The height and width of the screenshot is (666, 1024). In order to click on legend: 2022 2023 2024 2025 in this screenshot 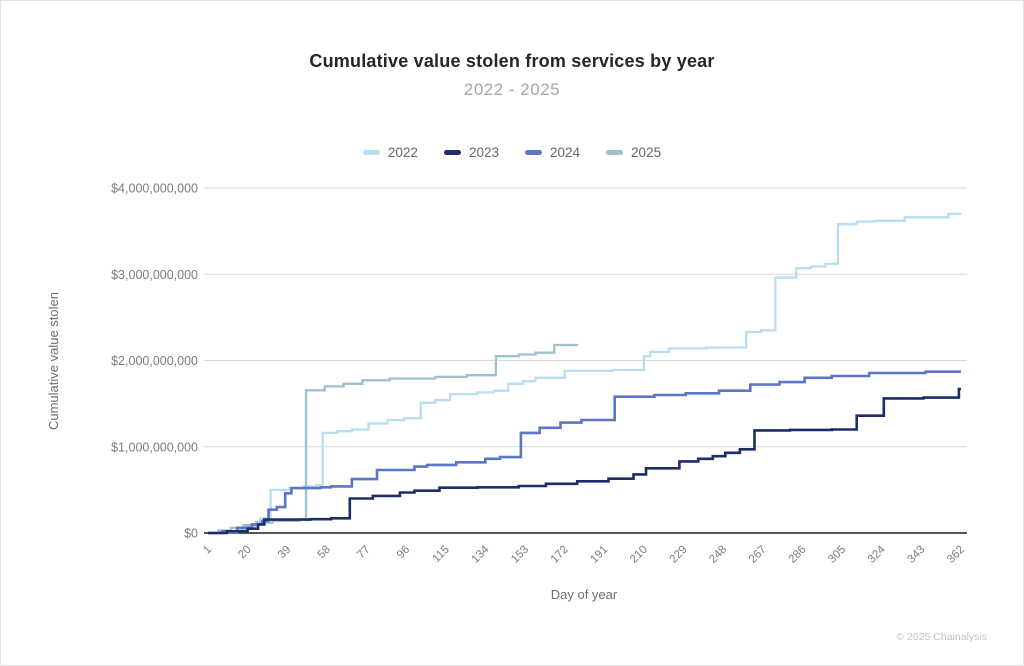, I will do `click(512, 152)`.